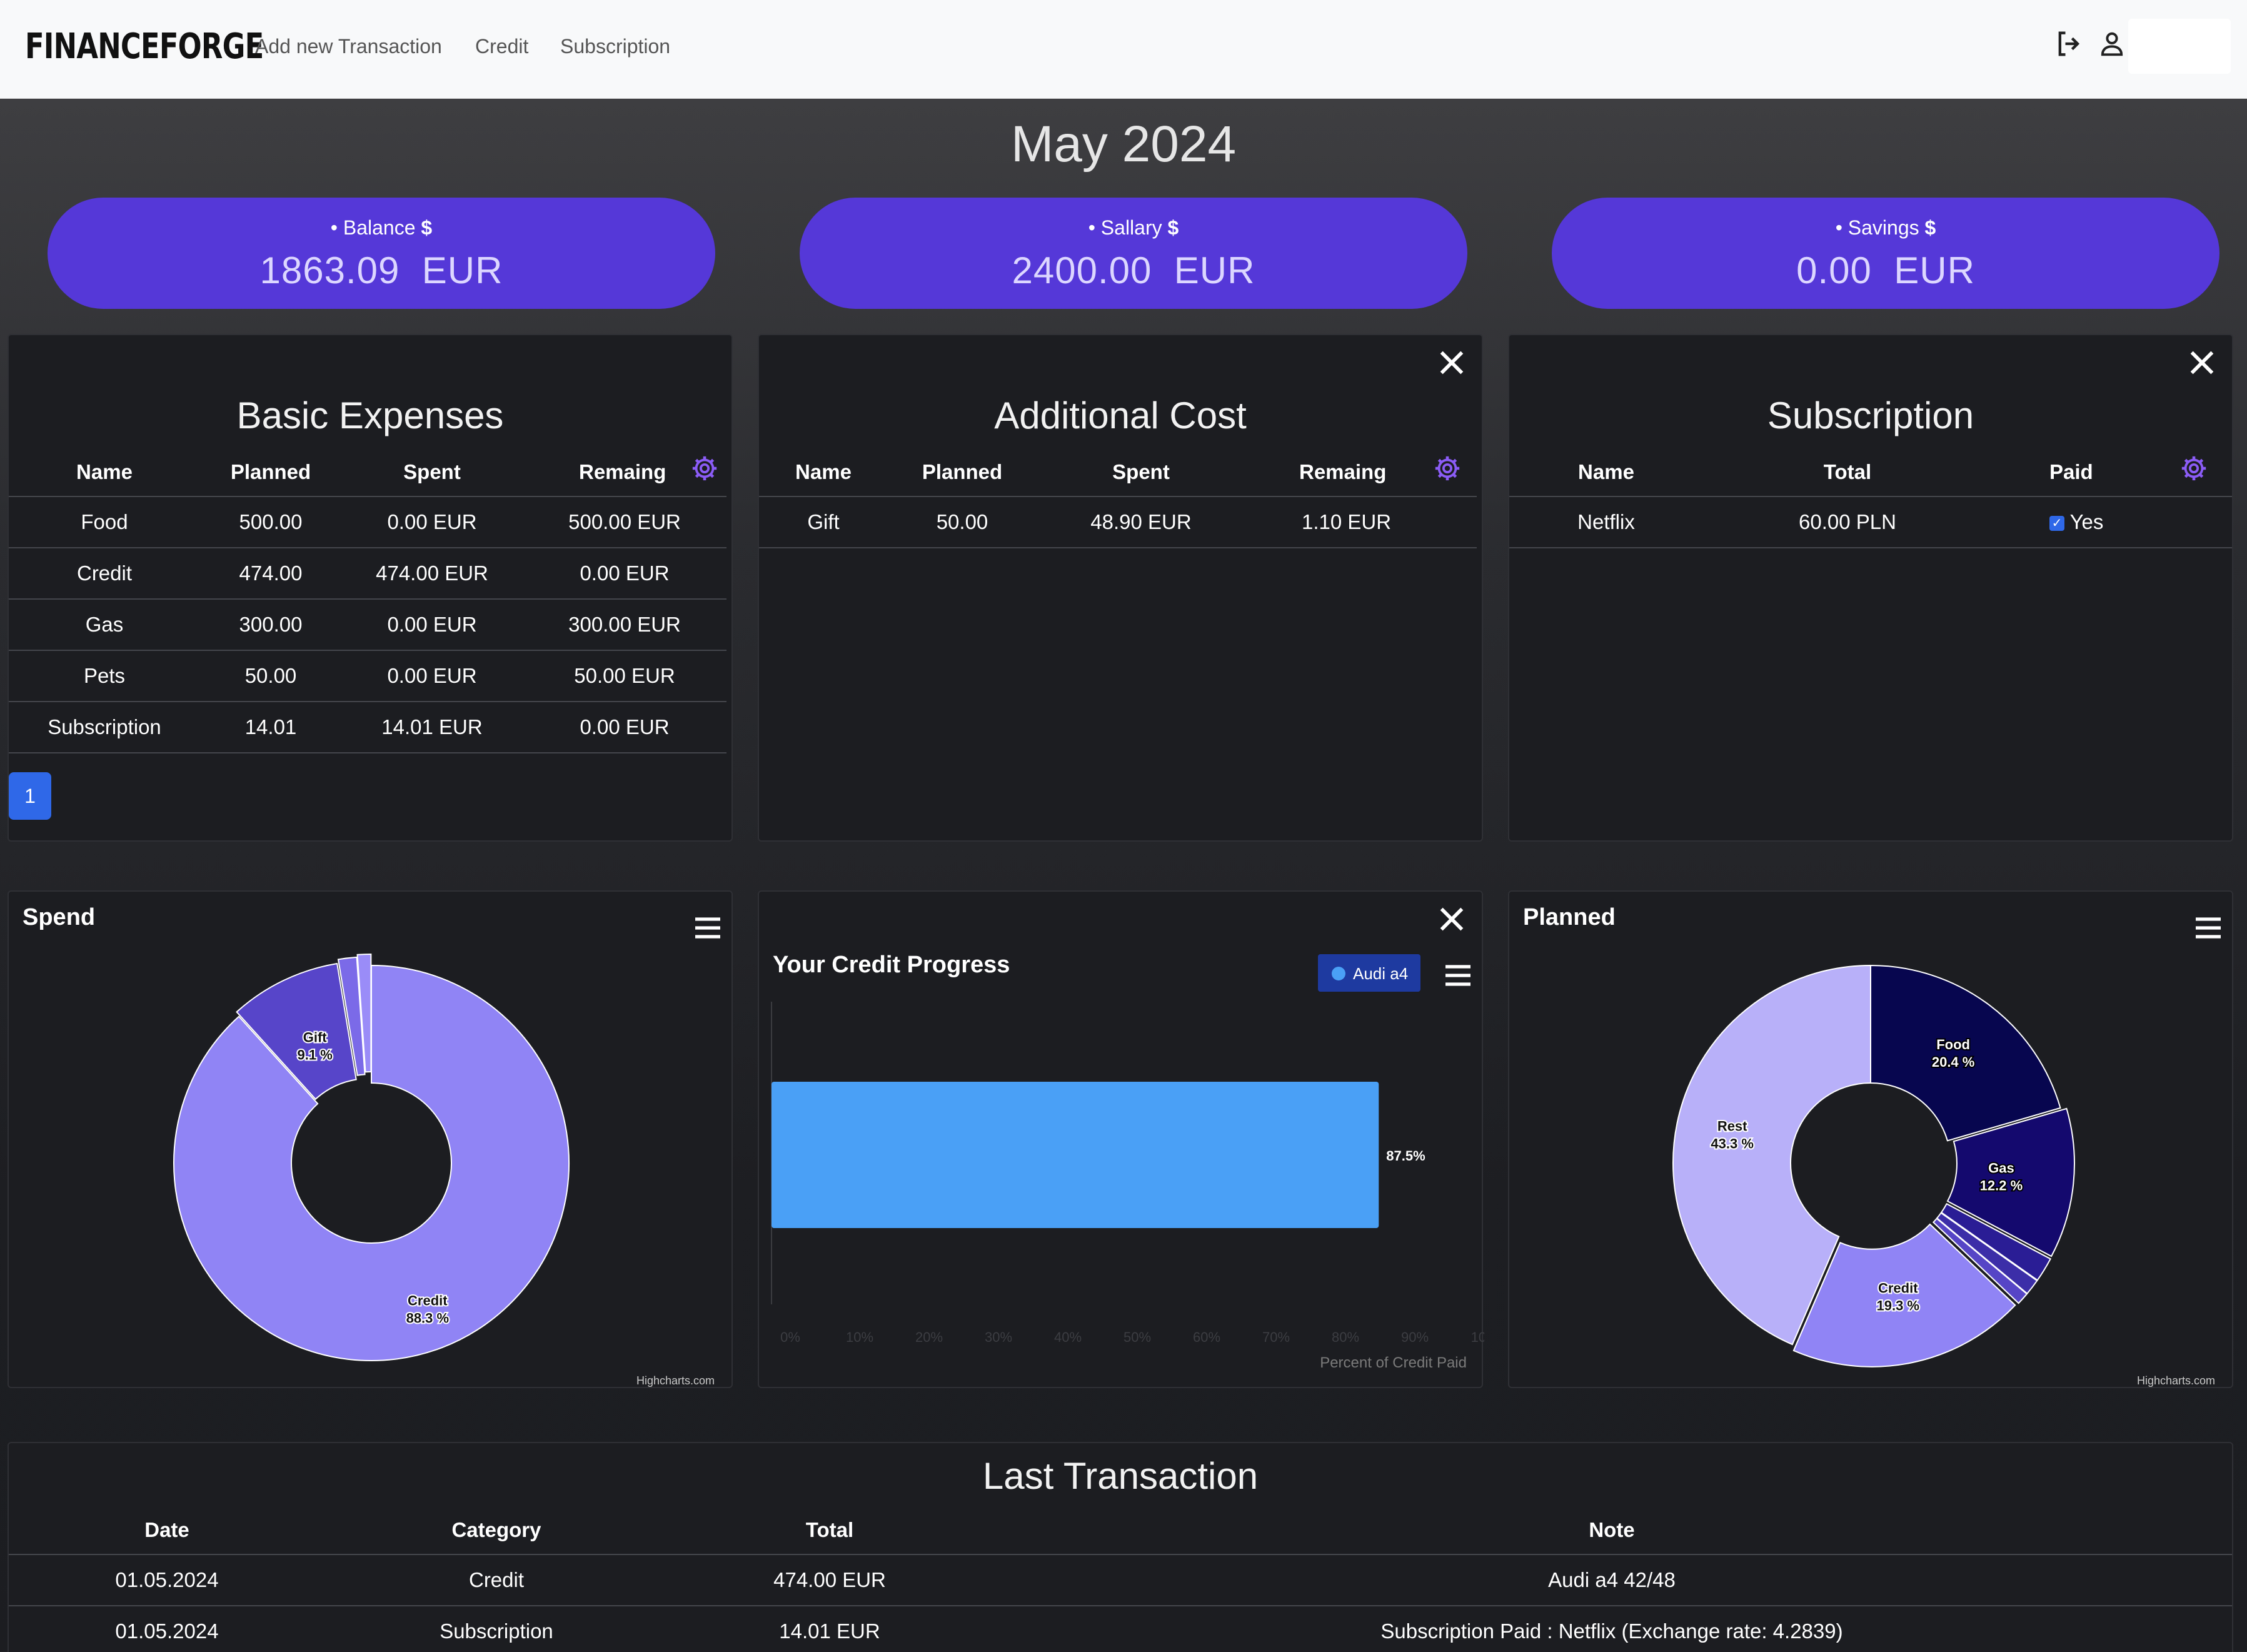 Image resolution: width=2247 pixels, height=1652 pixels. Describe the element at coordinates (348, 46) in the screenshot. I see `nav-add-transaction: Add new Transaction` at that location.